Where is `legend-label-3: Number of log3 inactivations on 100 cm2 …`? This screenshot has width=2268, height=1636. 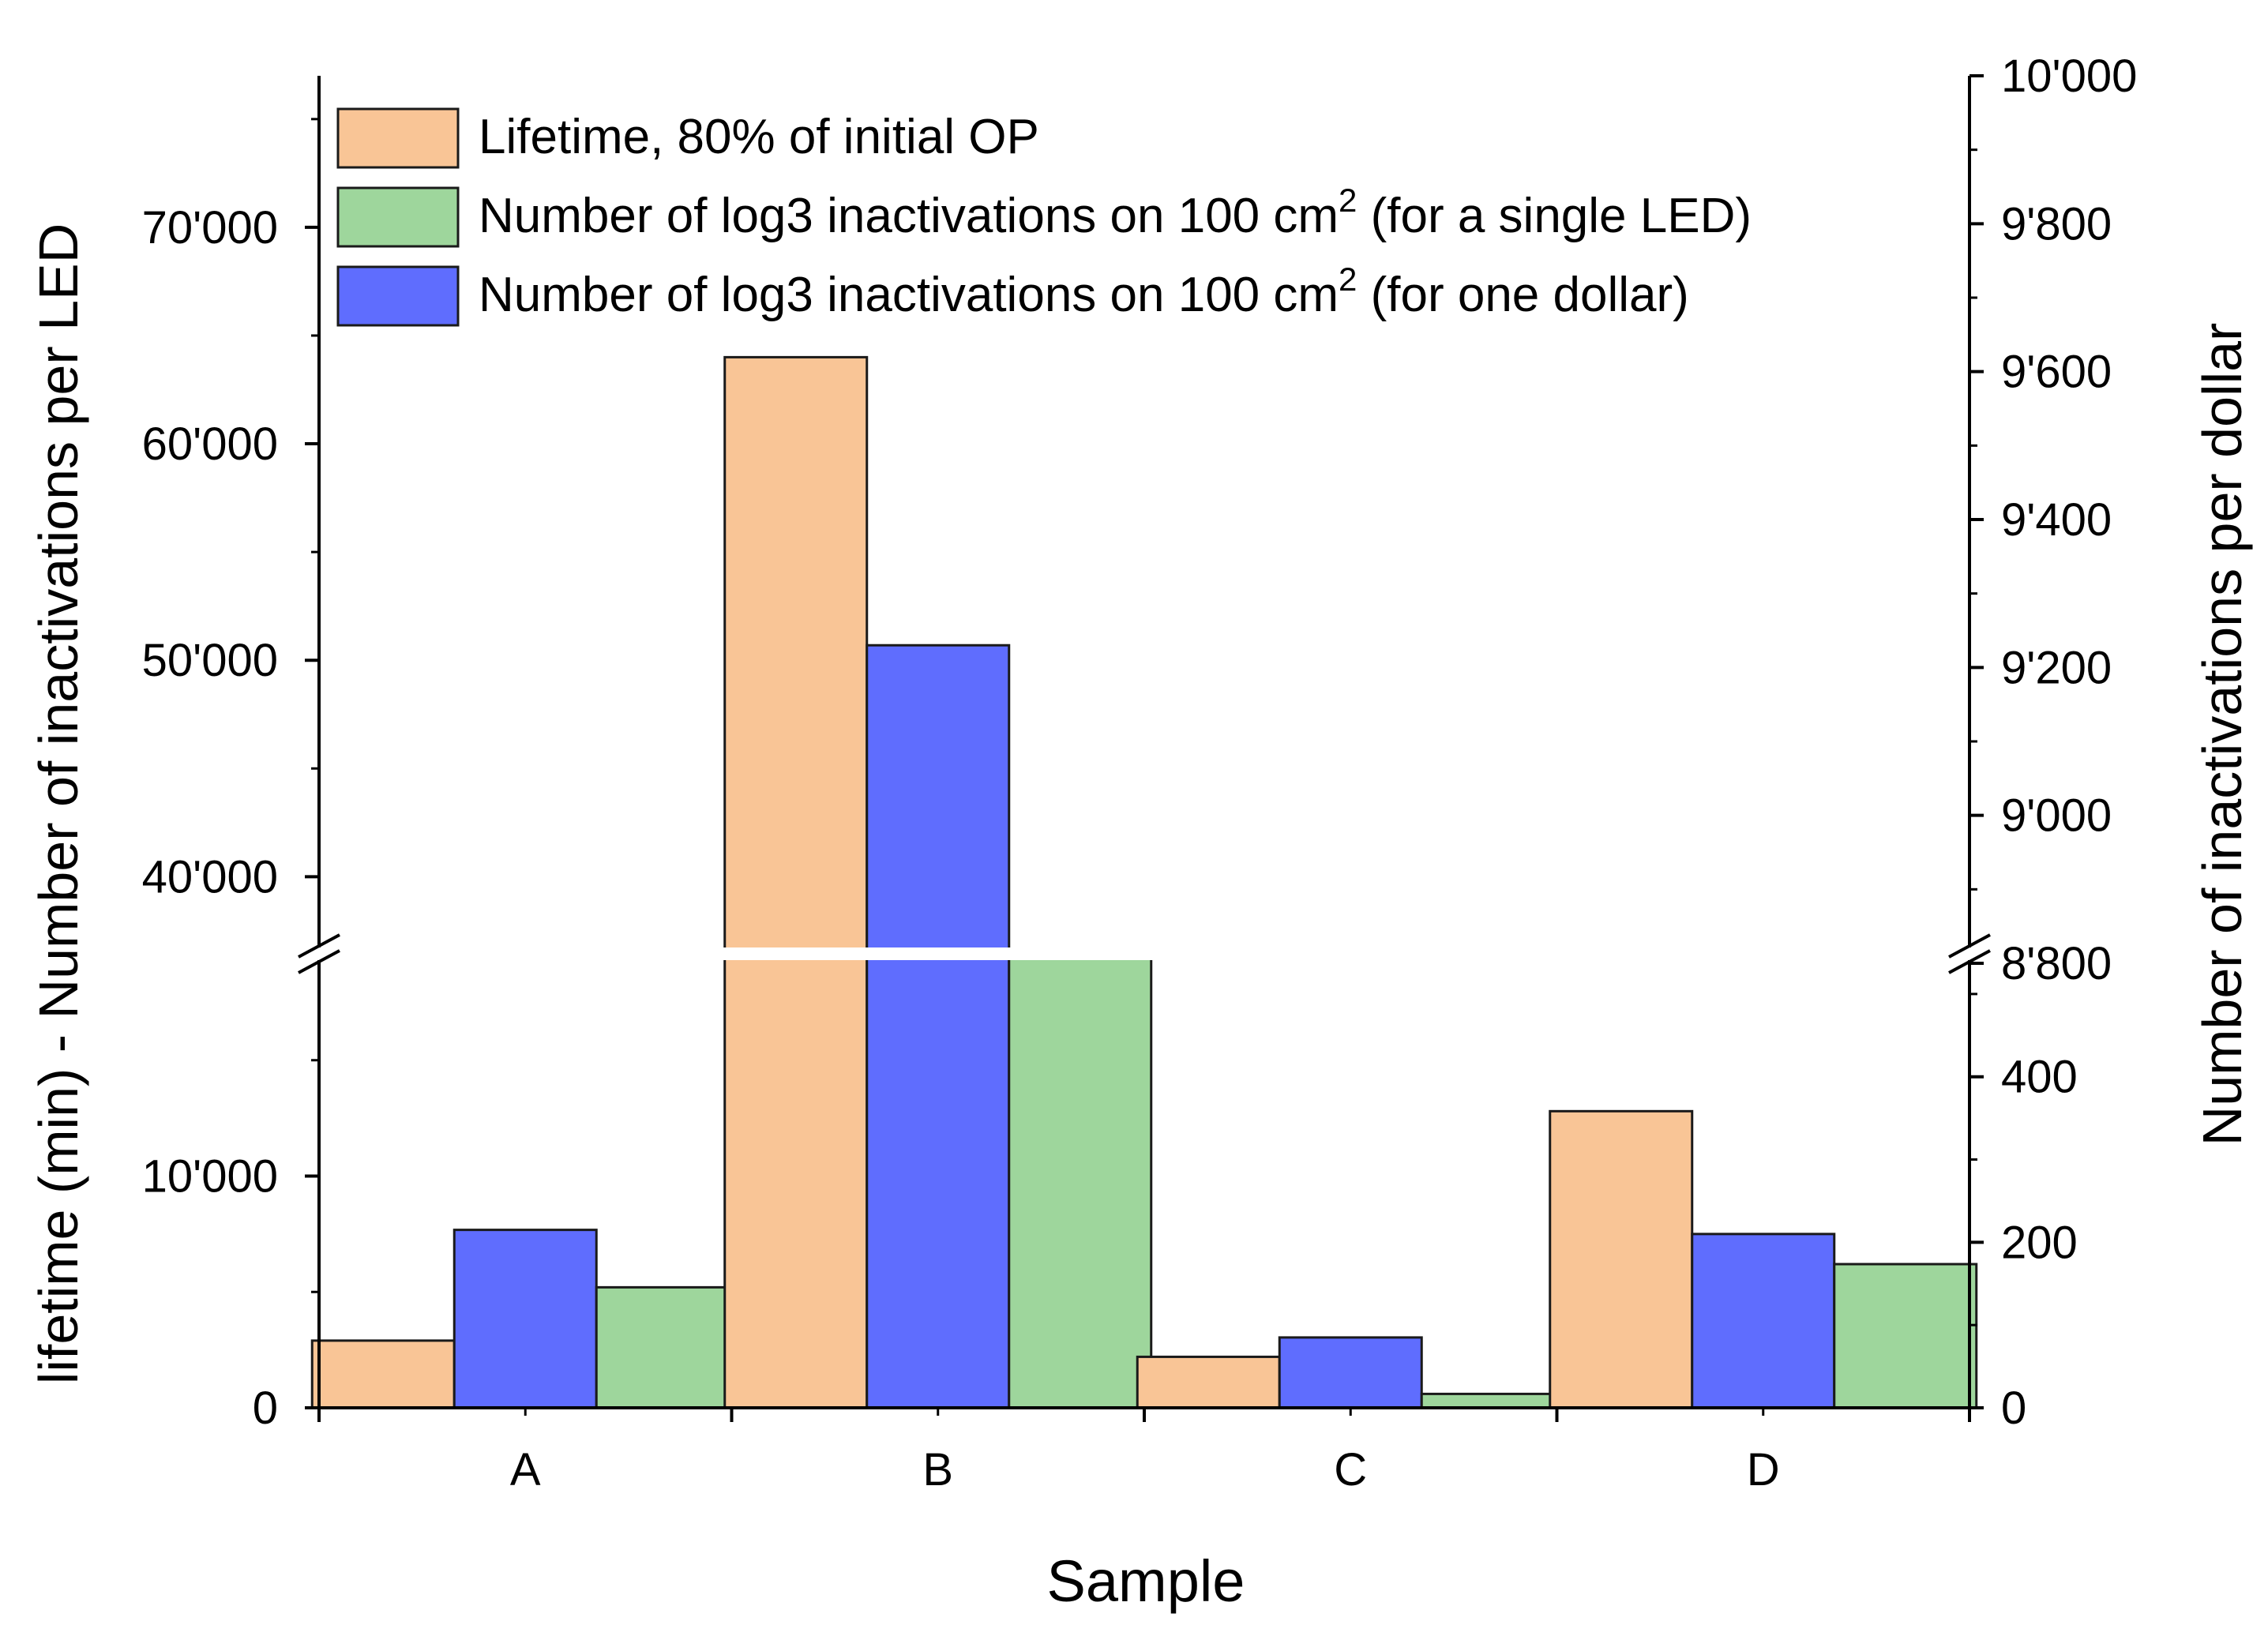
legend-label-3: Number of log3 inactivations on 100 cm2 … is located at coordinates (1084, 291).